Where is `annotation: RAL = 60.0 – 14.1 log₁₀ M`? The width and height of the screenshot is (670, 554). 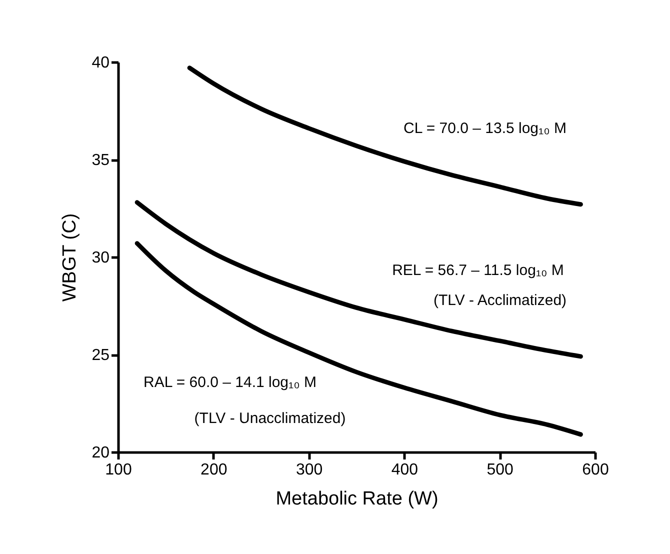 annotation: RAL = 60.0 – 14.1 log₁₀ M is located at coordinates (230, 382).